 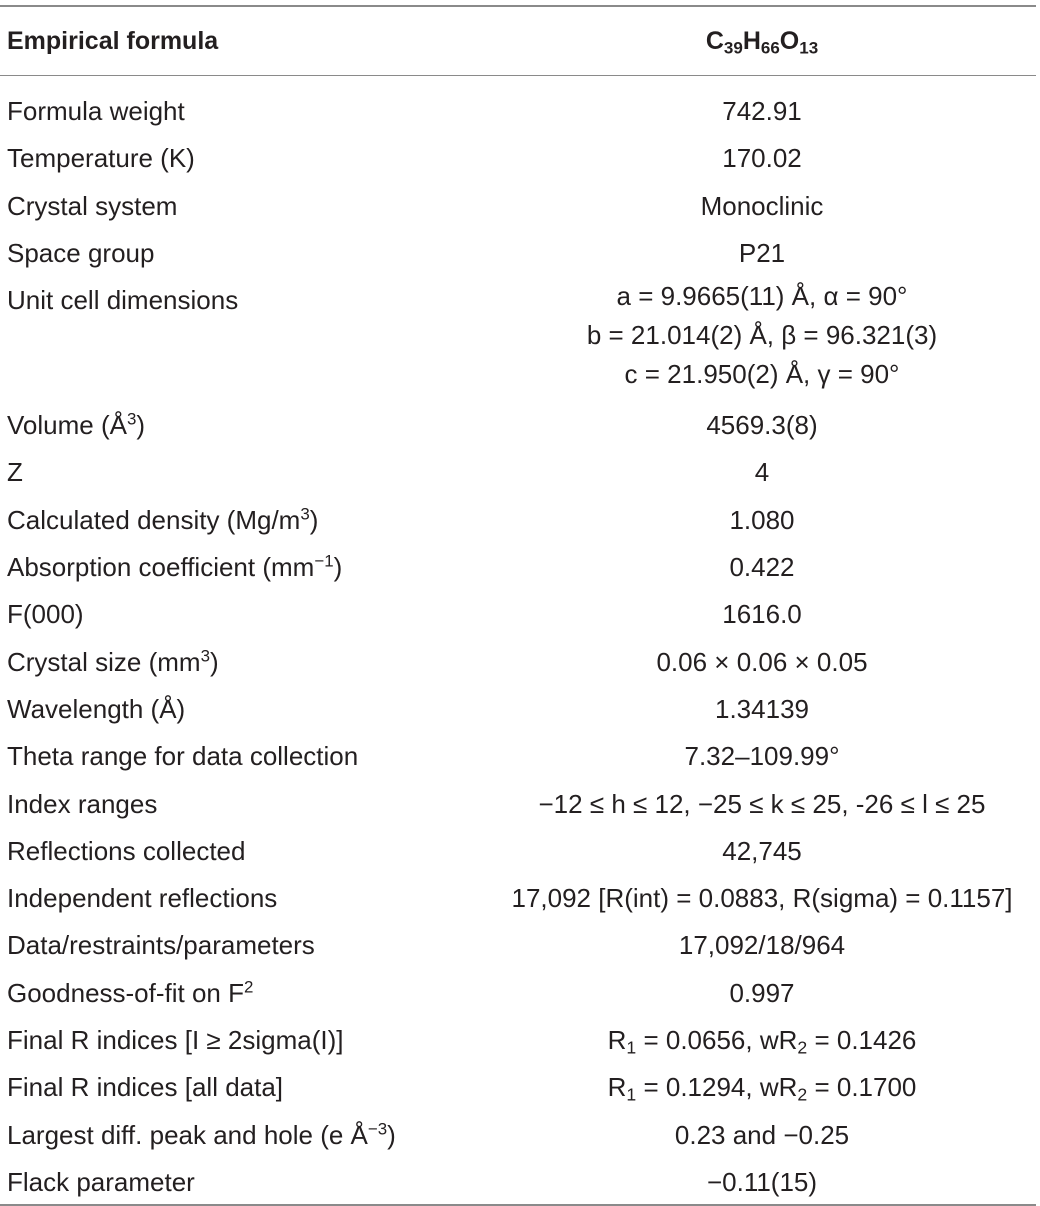 I want to click on row-label: Data/restraints/parameters, so click(x=161, y=945).